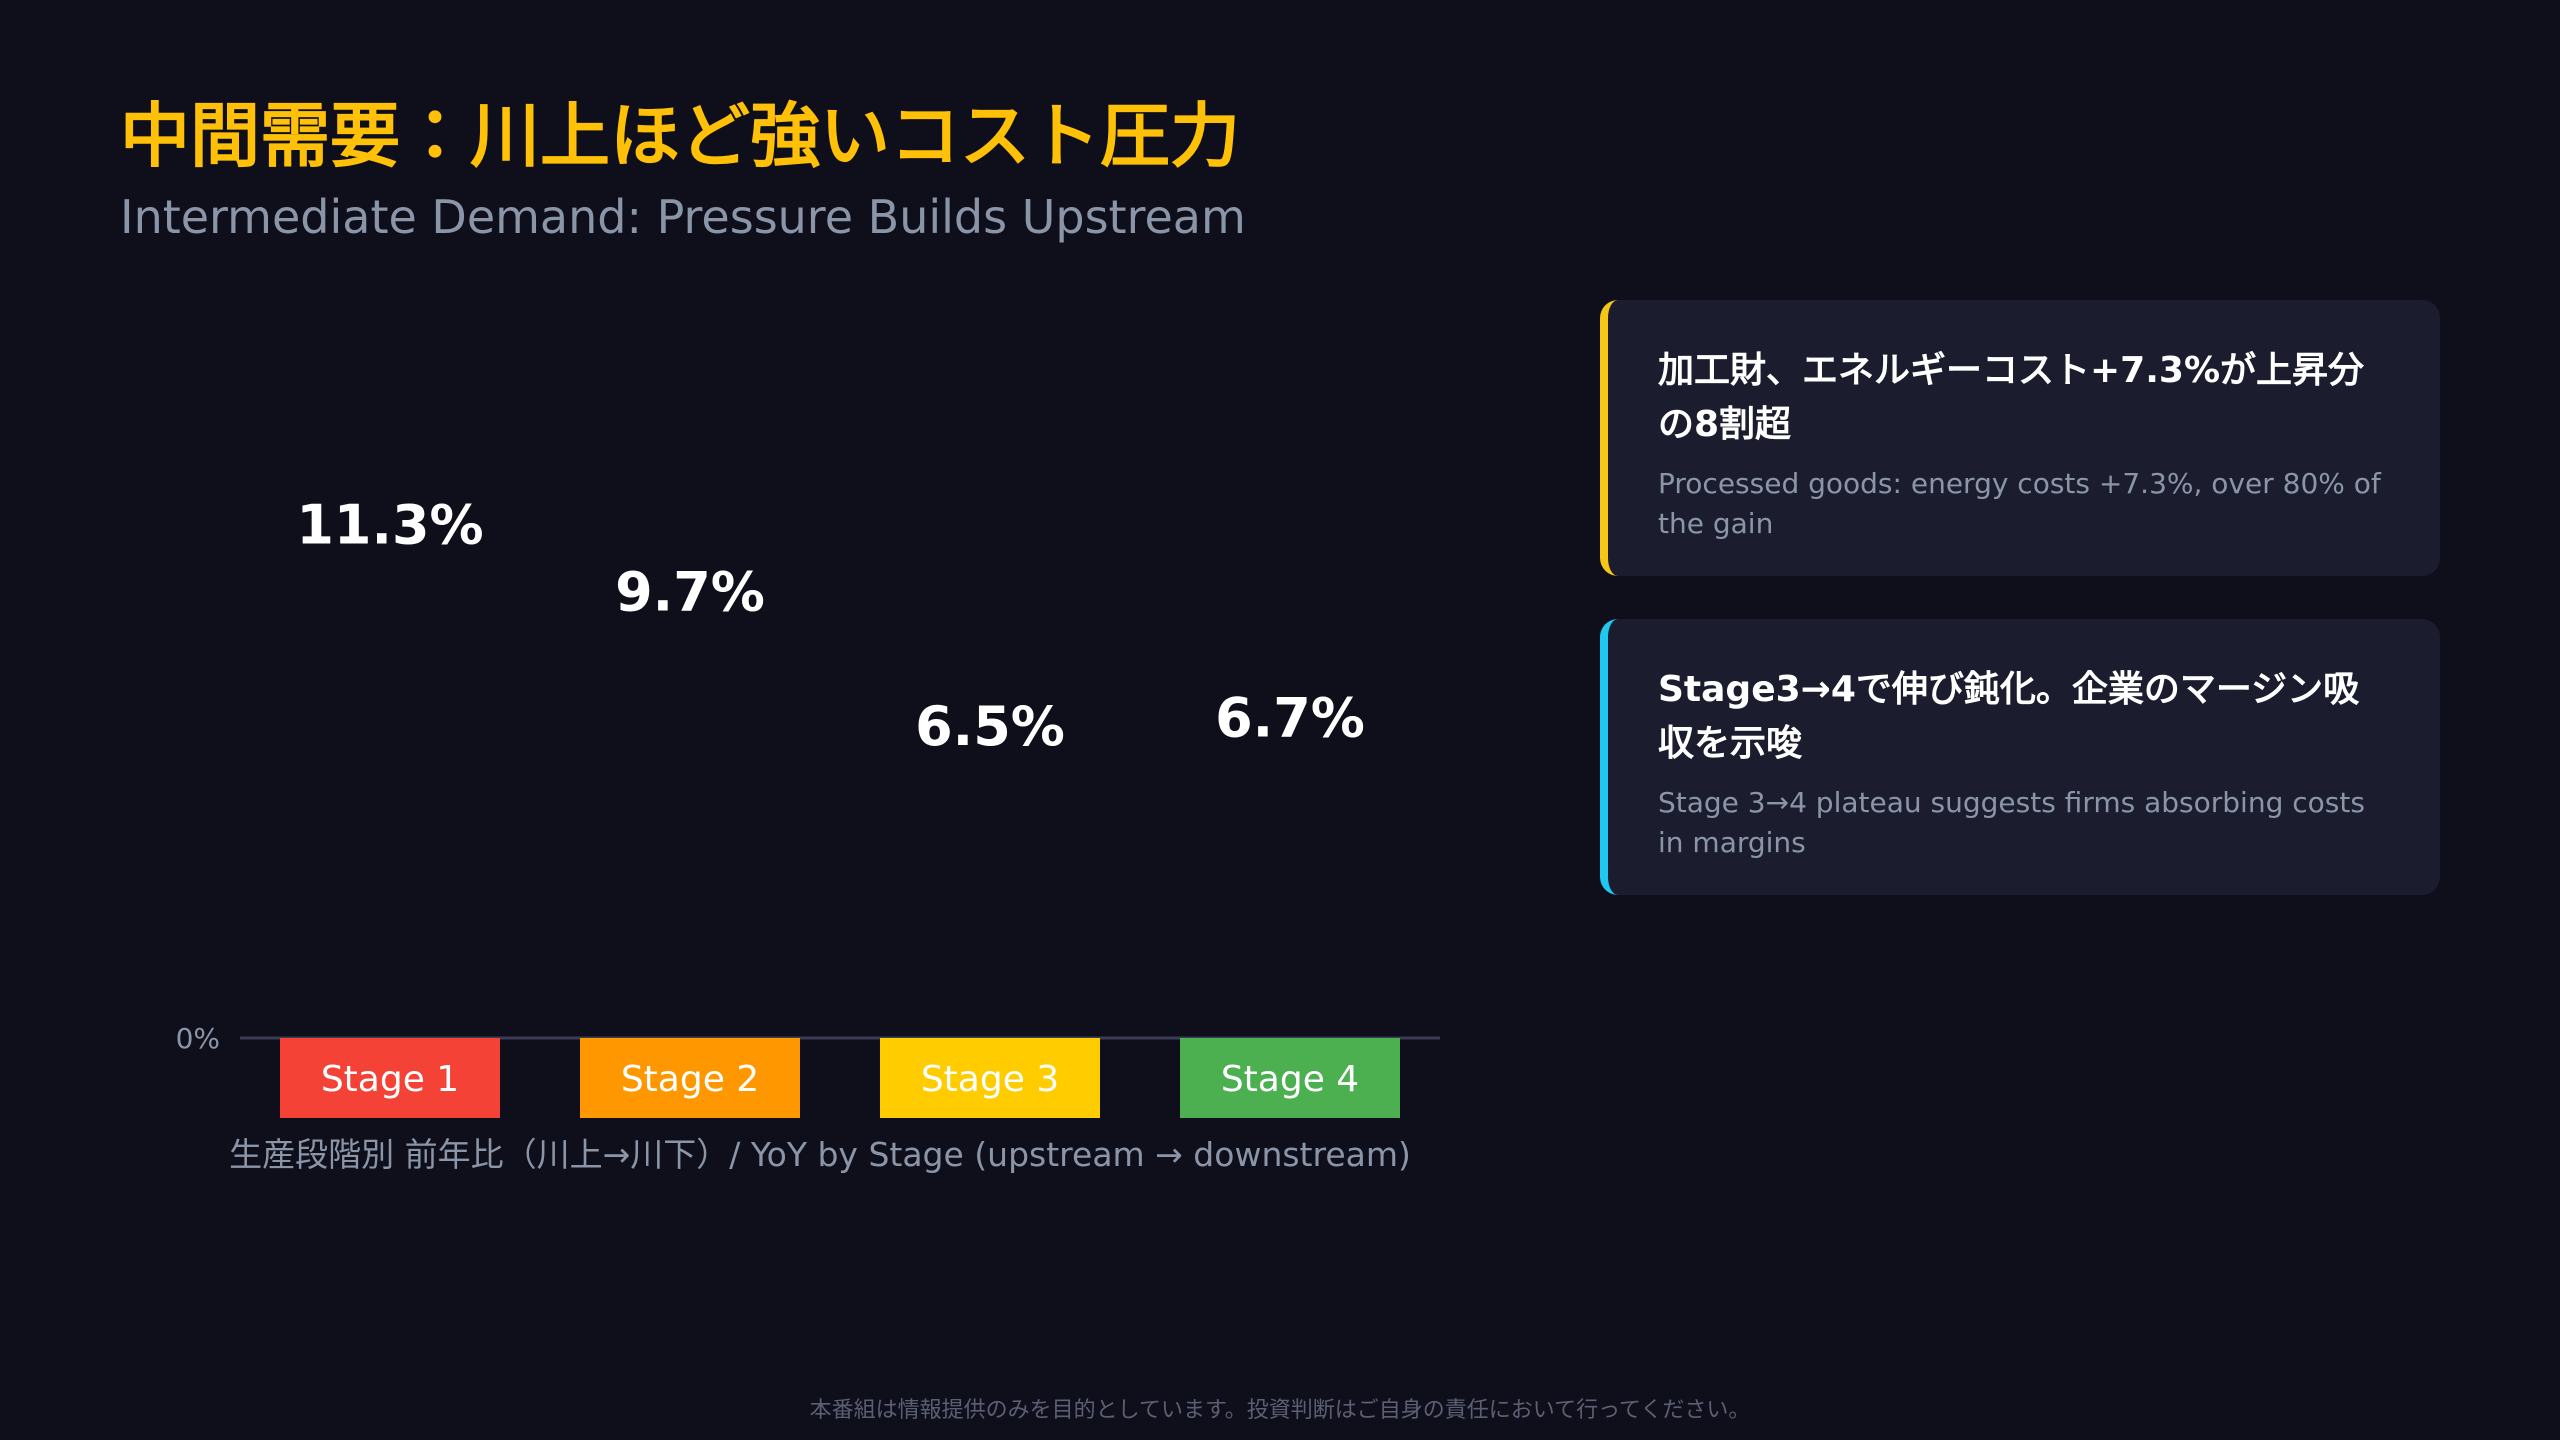 The height and width of the screenshot is (1440, 2560). Describe the element at coordinates (1290, 718) in the screenshot. I see `value-label: 6.7%` at that location.